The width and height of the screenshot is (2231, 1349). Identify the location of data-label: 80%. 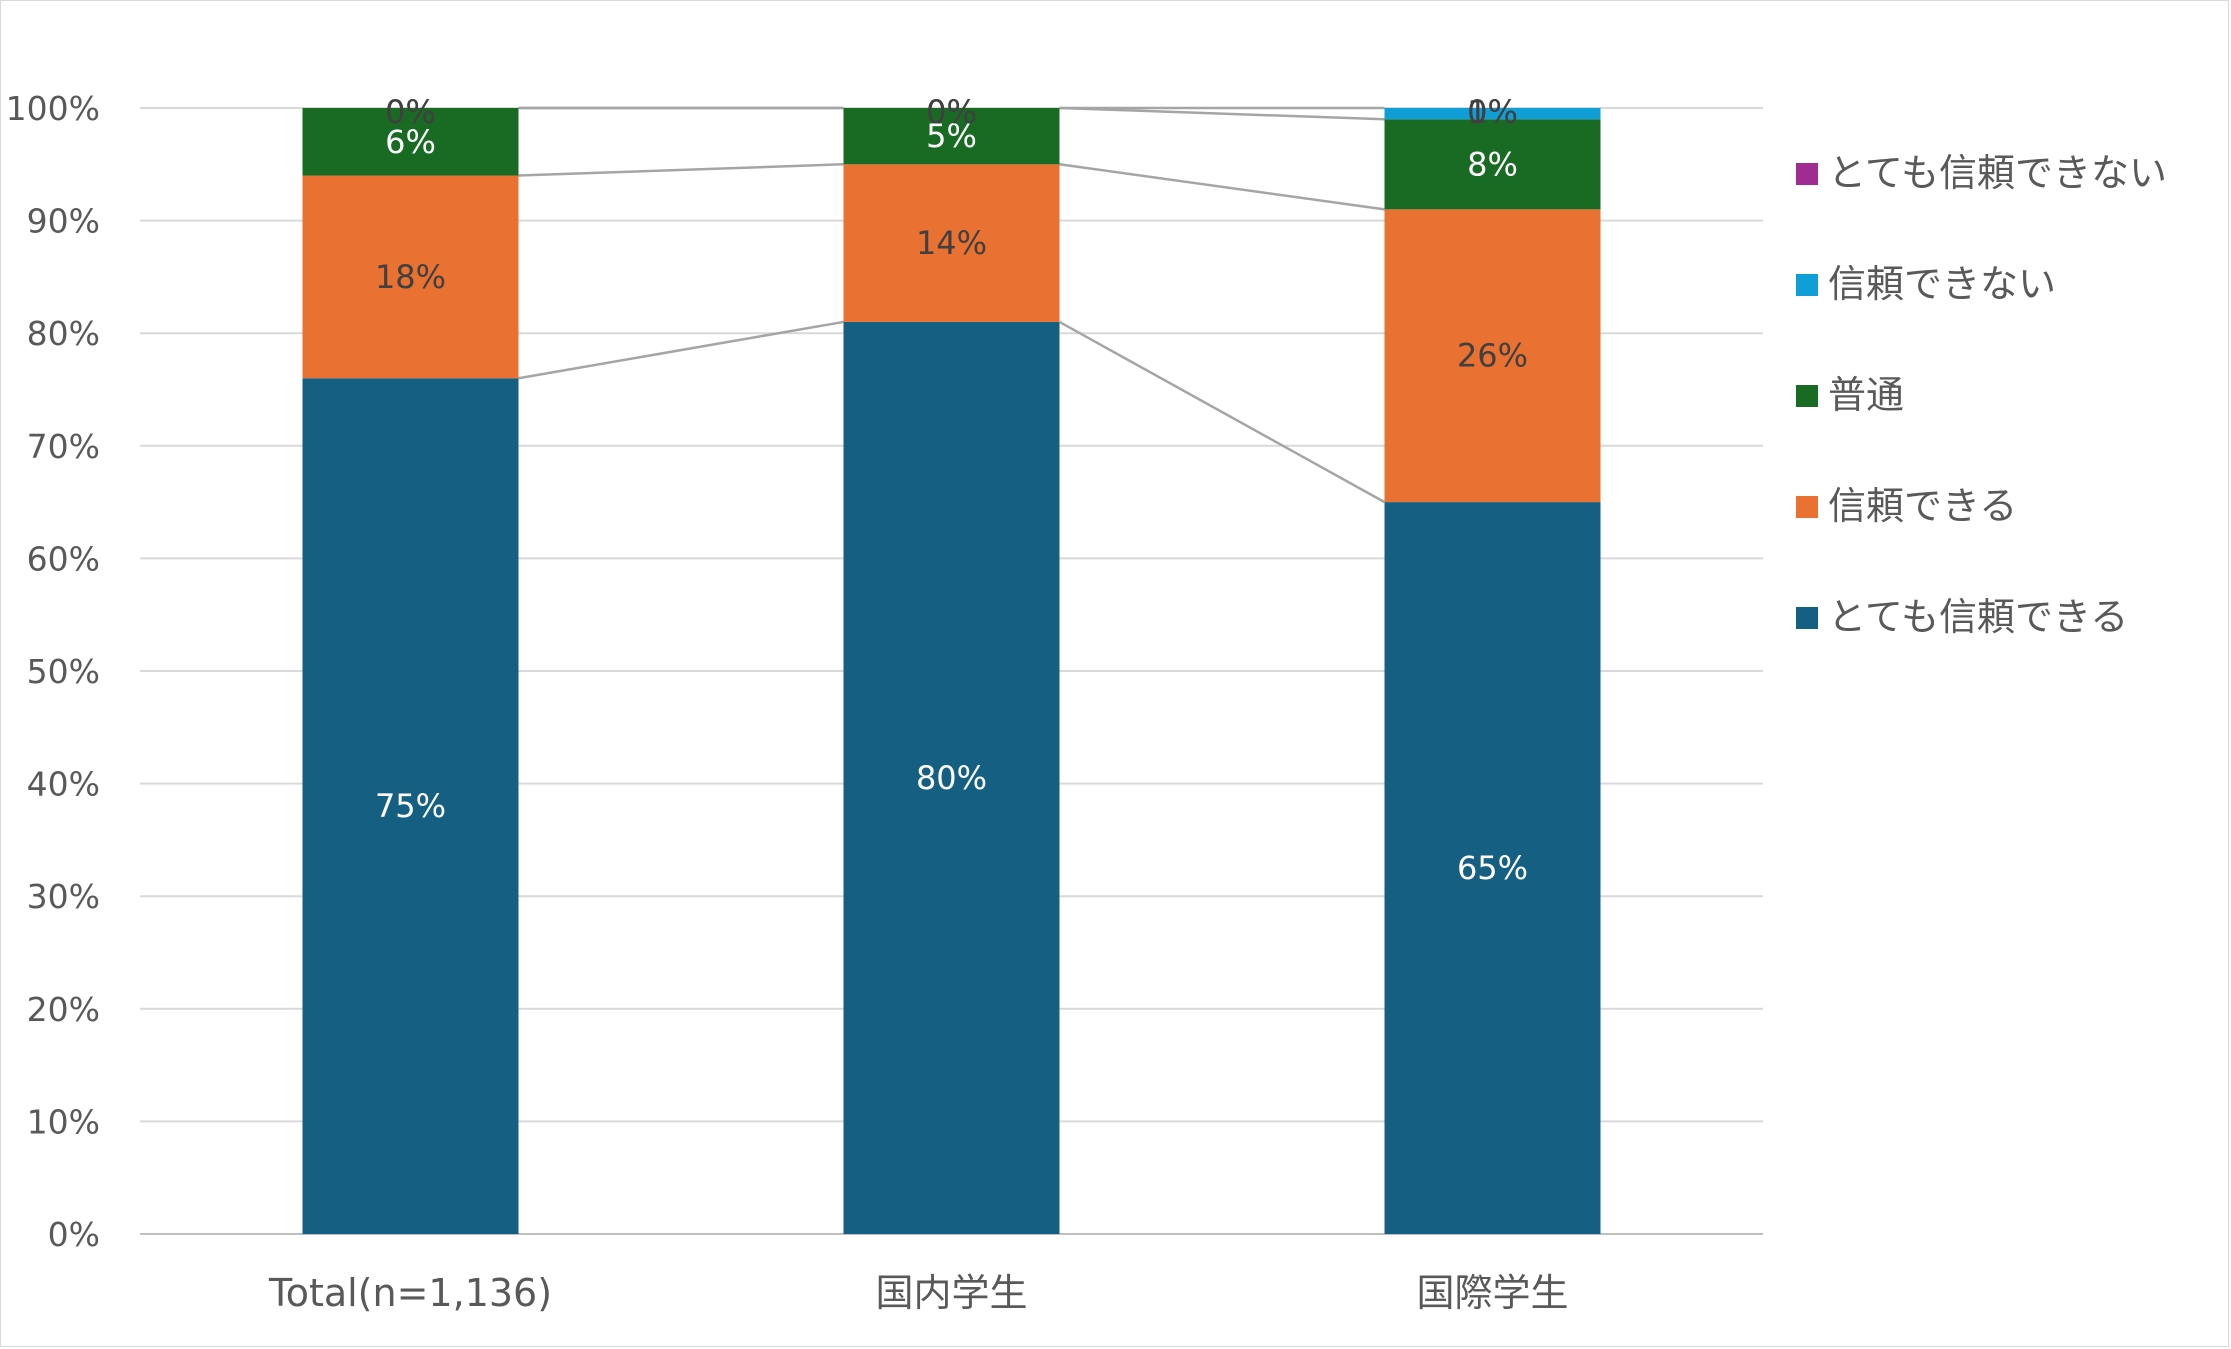
(951, 778).